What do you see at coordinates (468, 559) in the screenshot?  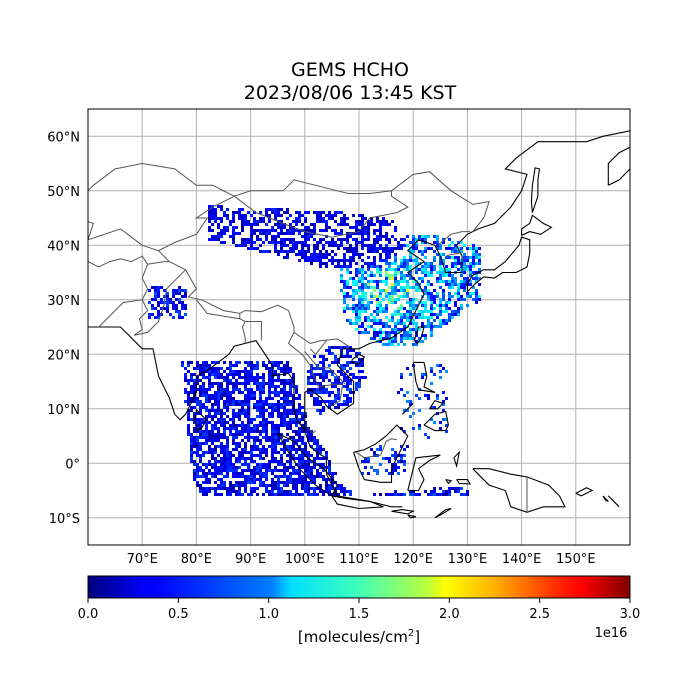 I see `lon-tick-label: 130°E` at bounding box center [468, 559].